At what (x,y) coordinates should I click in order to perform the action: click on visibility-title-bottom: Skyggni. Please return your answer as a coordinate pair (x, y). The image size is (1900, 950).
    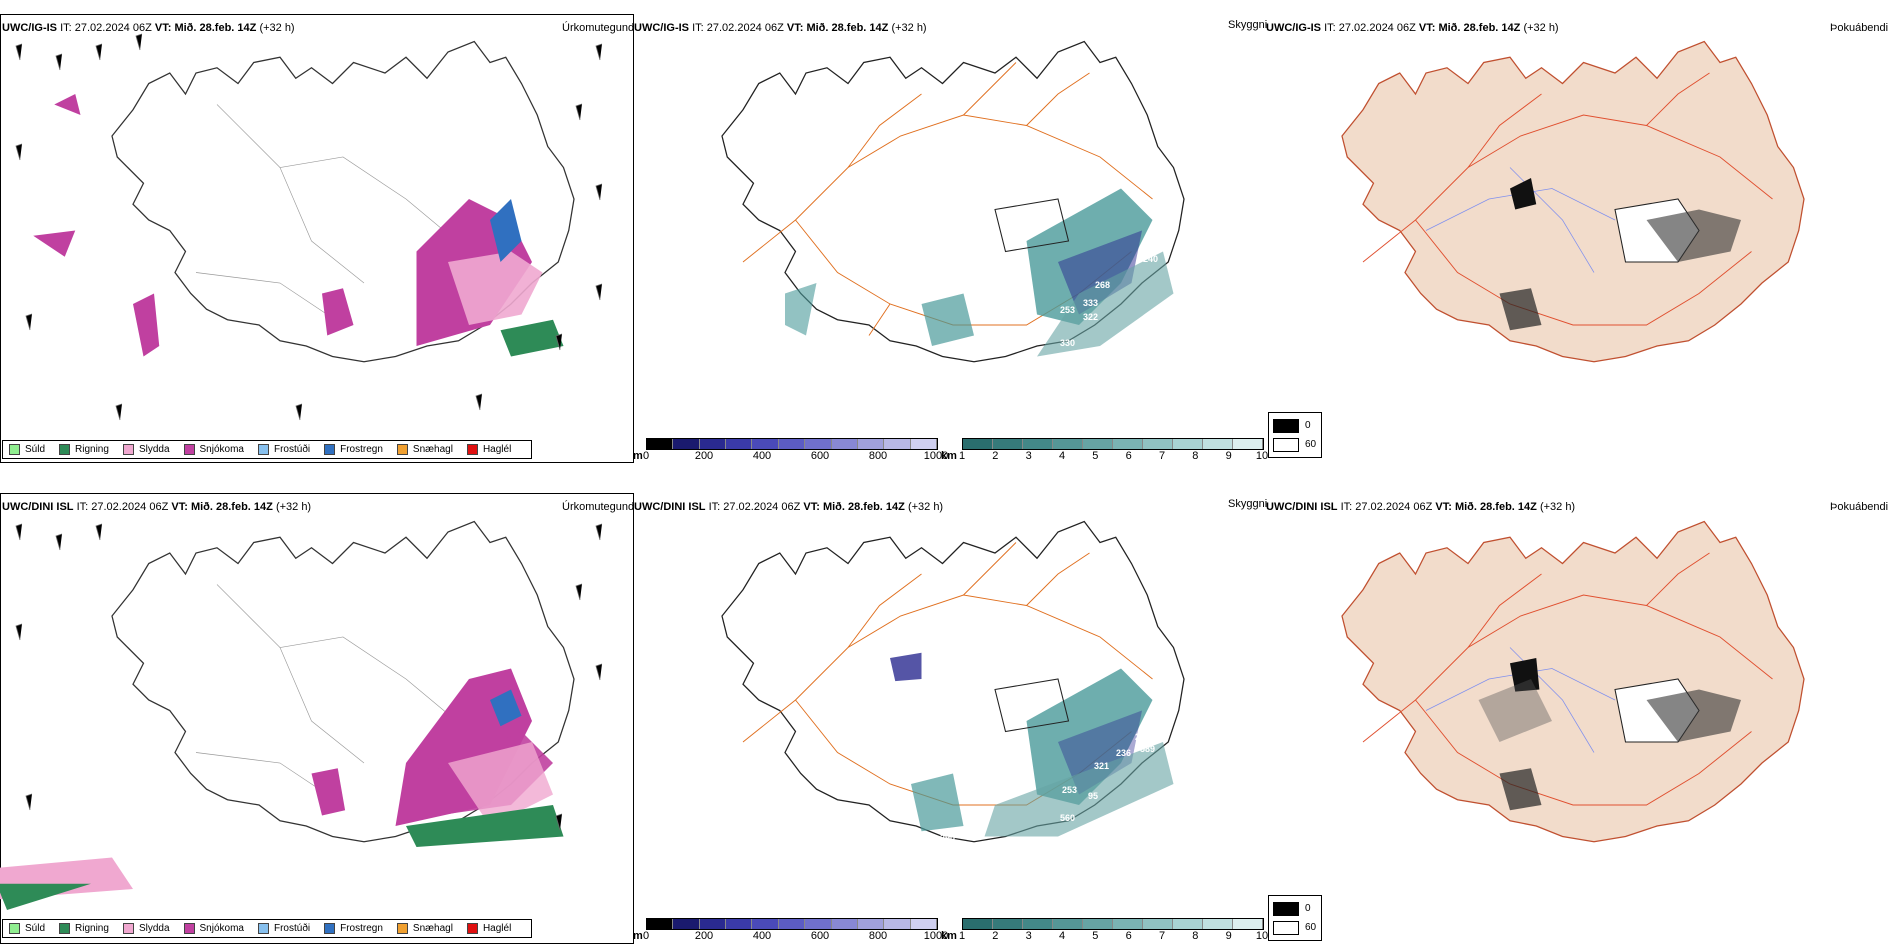
    Looking at the image, I should click on (1248, 504).